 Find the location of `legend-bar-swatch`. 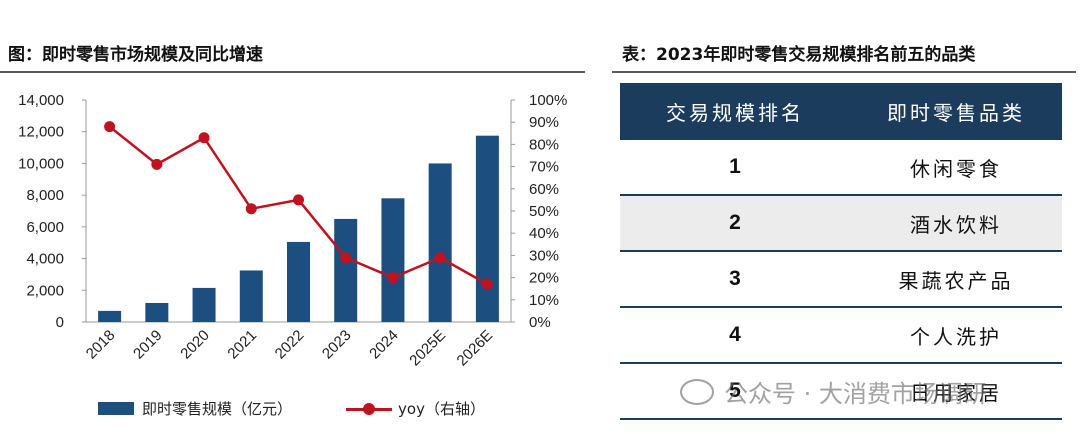

legend-bar-swatch is located at coordinates (116, 408).